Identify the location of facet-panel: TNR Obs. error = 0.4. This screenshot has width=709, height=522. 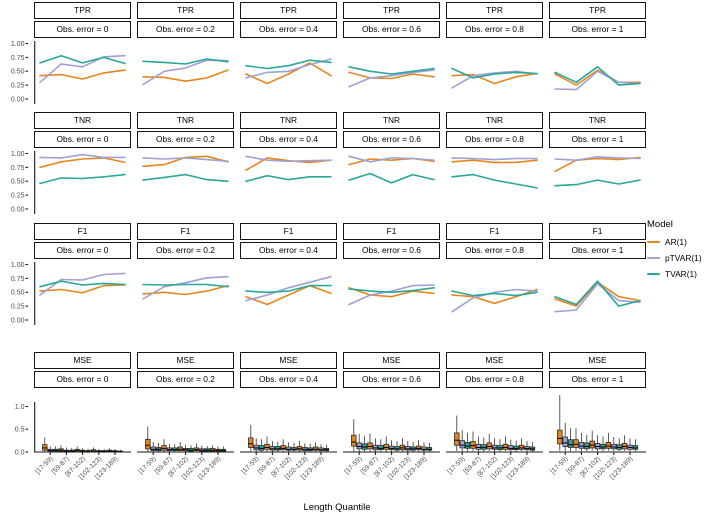
(288, 163).